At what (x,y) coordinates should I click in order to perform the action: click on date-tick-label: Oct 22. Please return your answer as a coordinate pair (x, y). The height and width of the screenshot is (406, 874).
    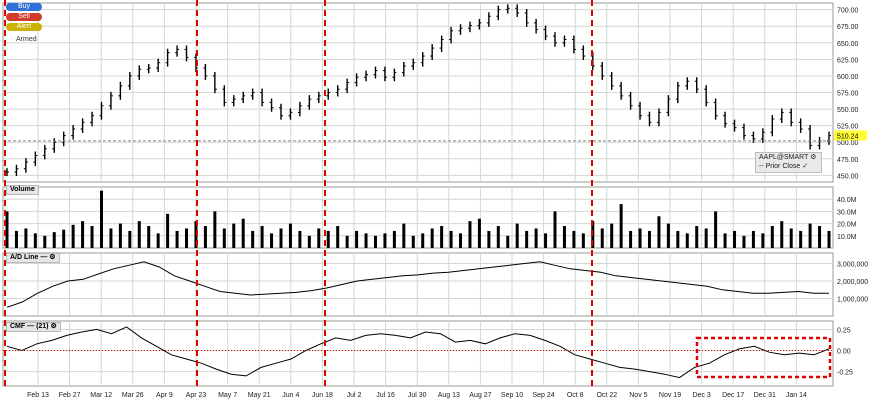
    Looking at the image, I should click on (606, 395).